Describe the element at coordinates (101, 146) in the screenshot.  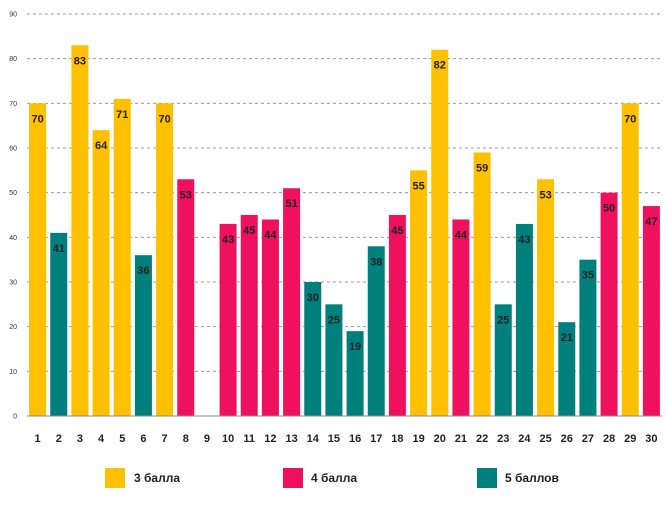
I see `data-label: 64` at that location.